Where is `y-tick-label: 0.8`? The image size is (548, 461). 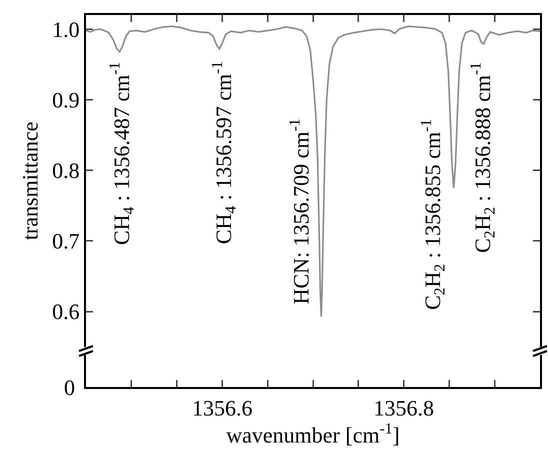
y-tick-label: 0.8 is located at coordinates (66, 171).